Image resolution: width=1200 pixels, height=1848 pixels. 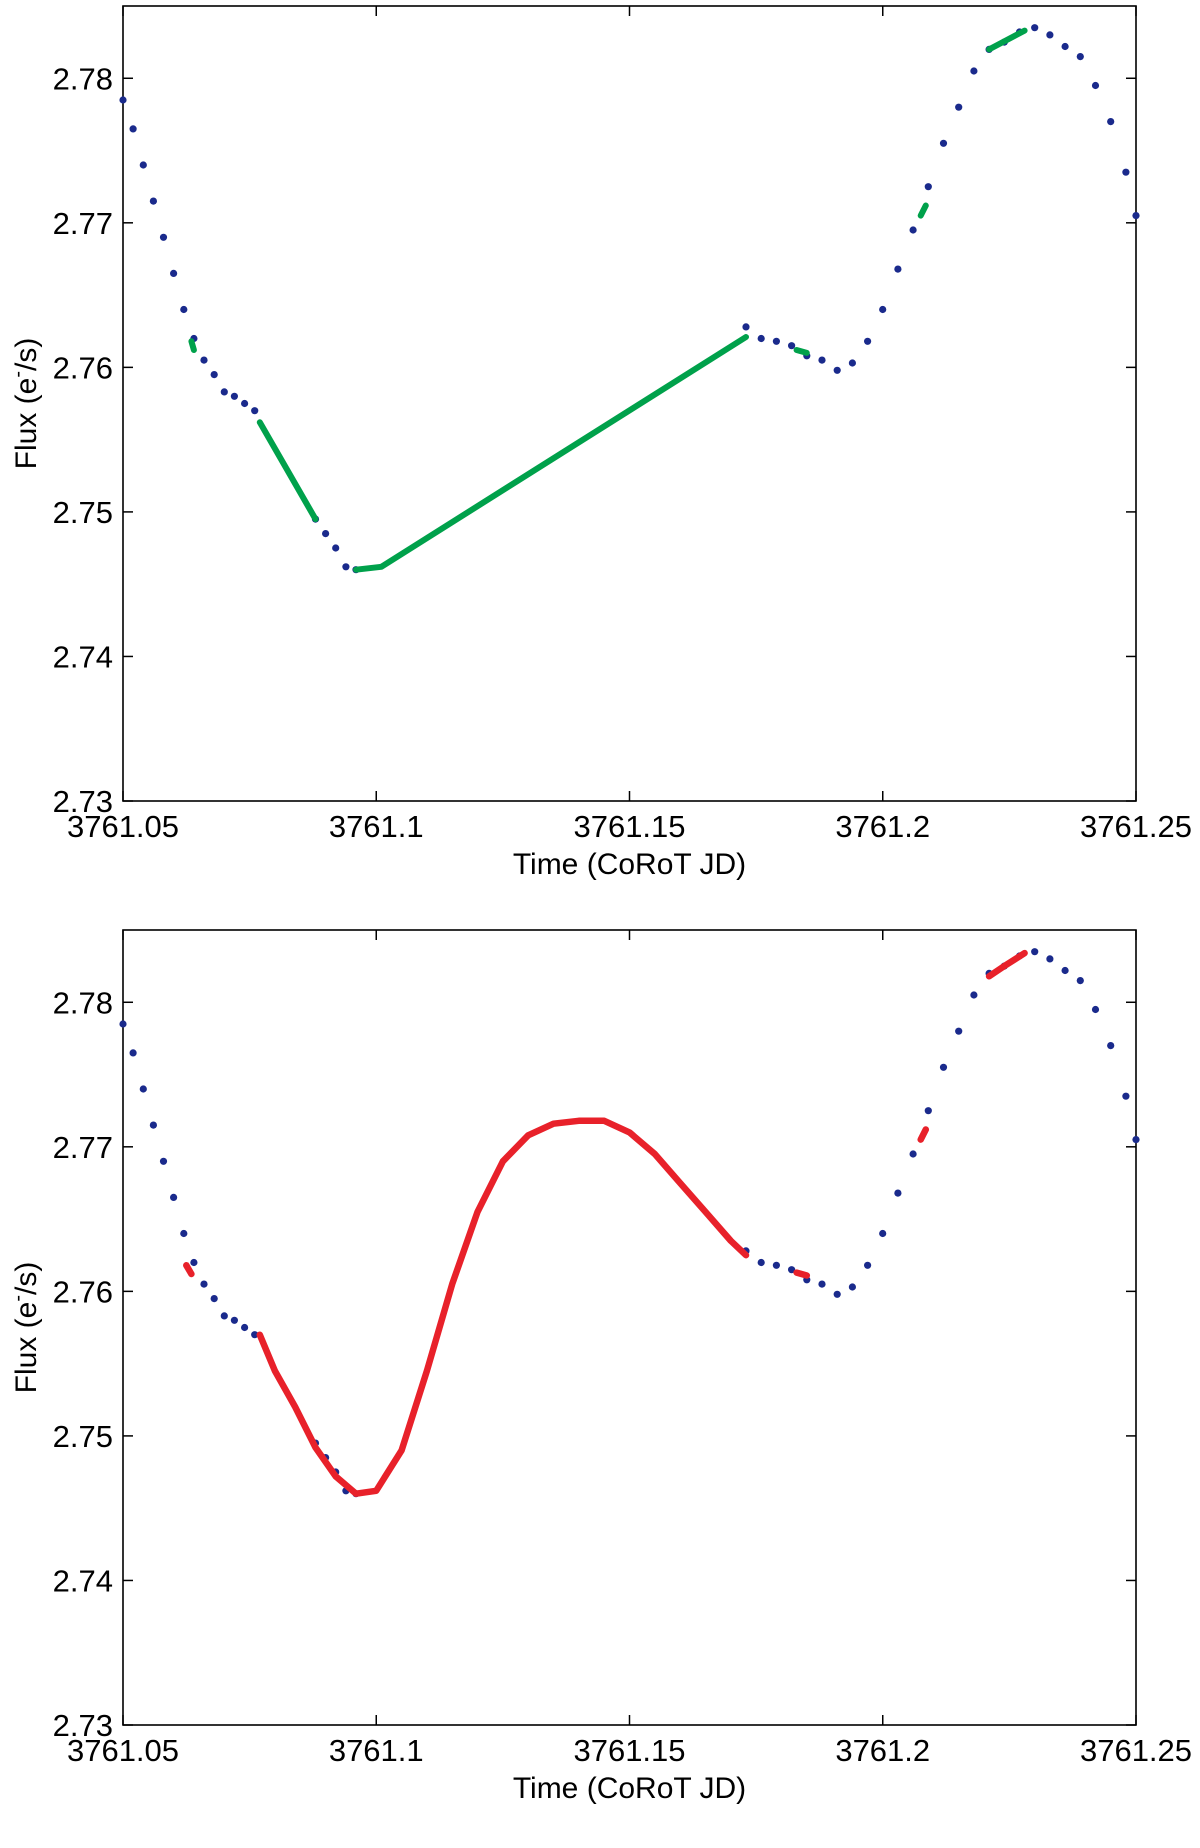 What do you see at coordinates (629, 1788) in the screenshot?
I see `x-axis-label: Time (CoRoT JD)` at bounding box center [629, 1788].